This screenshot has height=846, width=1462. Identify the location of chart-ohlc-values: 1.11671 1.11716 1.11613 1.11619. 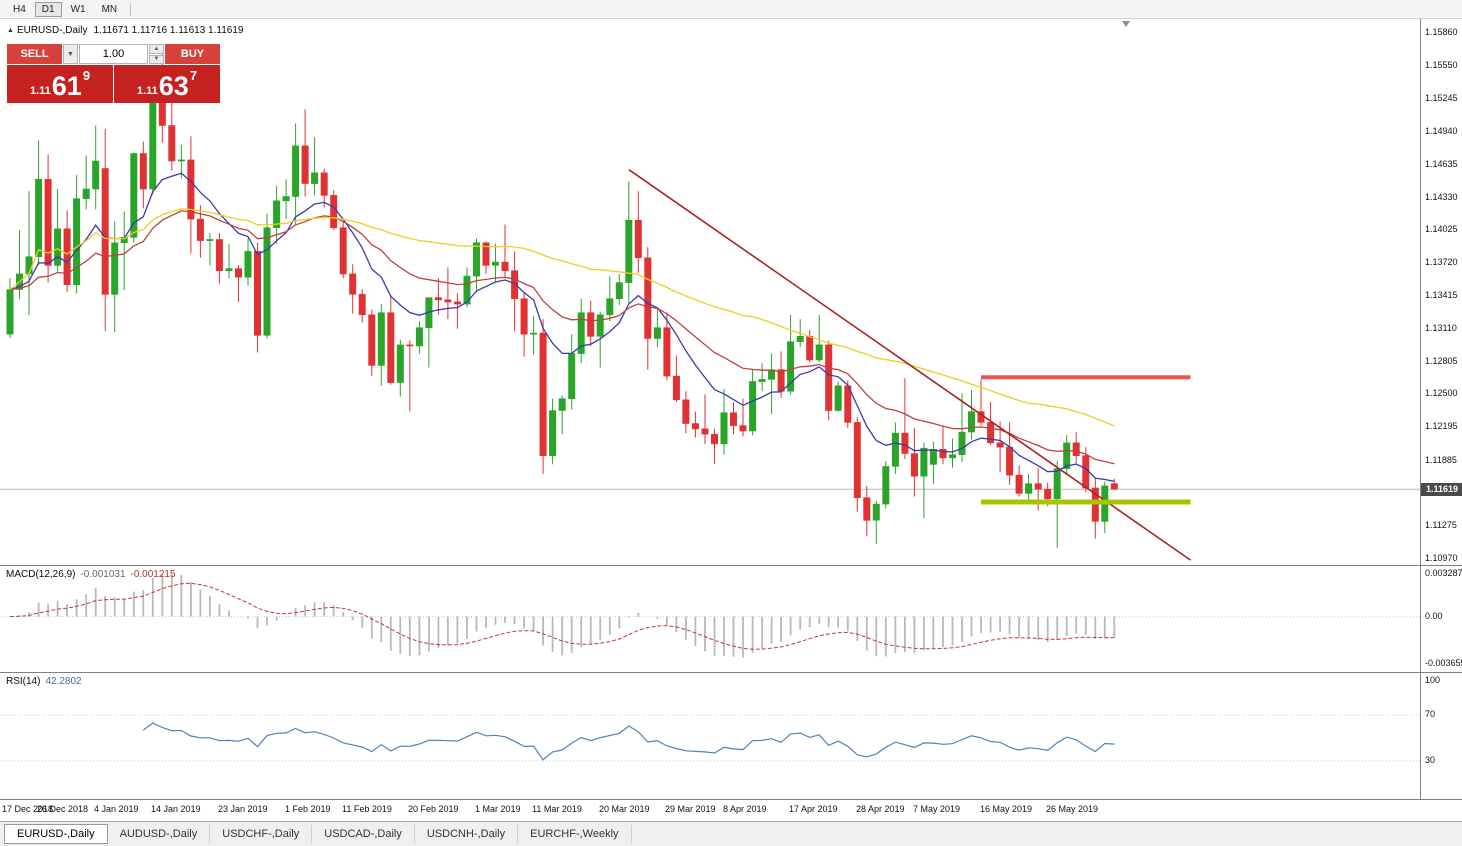
(168, 30).